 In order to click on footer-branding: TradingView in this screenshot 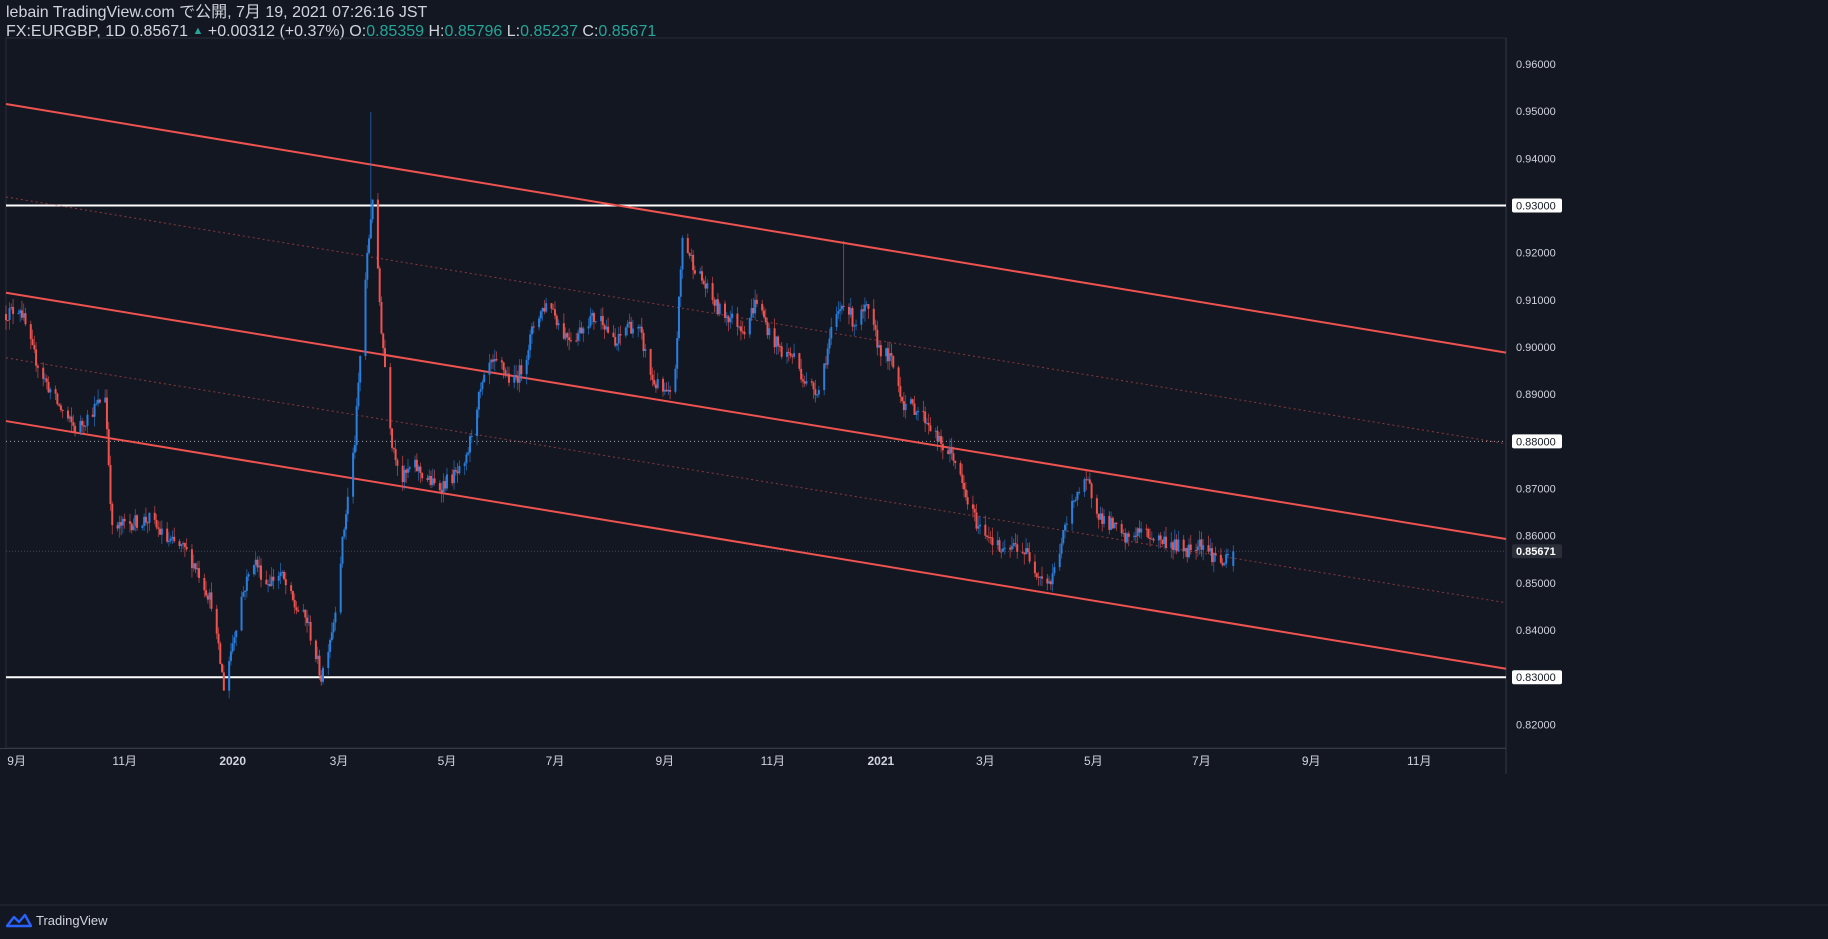, I will do `click(57, 920)`.